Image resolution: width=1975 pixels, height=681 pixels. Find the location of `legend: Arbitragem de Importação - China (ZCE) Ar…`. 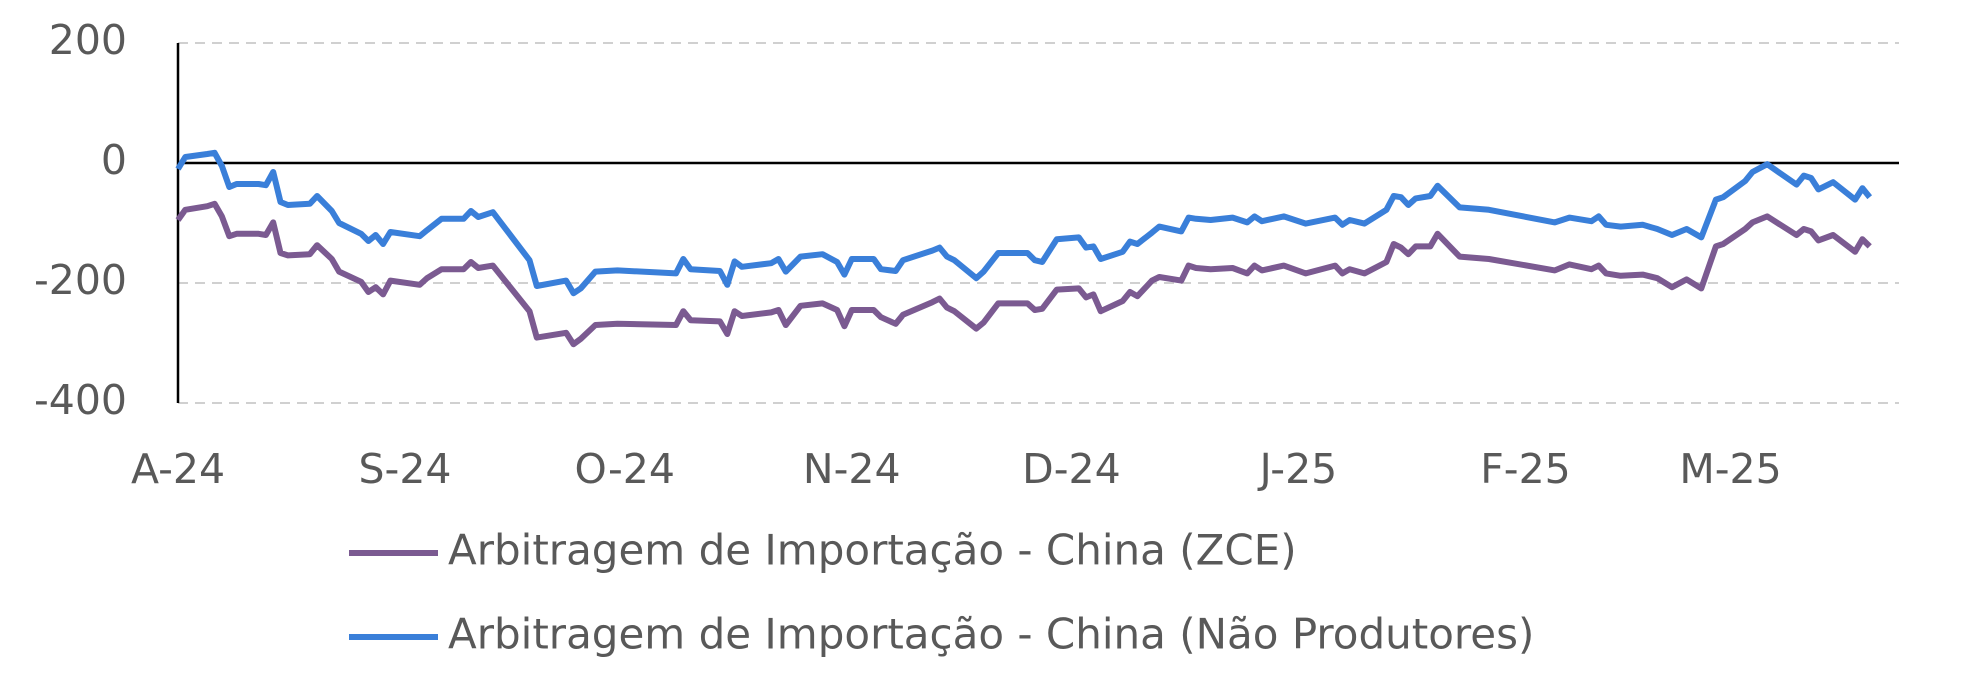

legend: Arbitragem de Importação - China (ZCE) Ar… is located at coordinates (941, 592).